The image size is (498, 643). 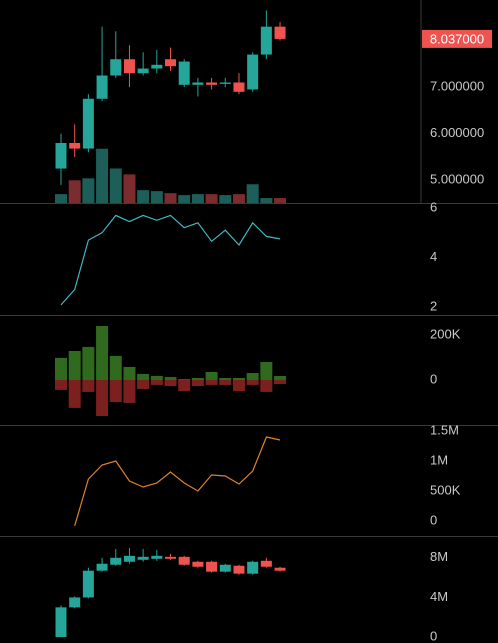 I want to click on y-tick-label: 8M, so click(x=439, y=556).